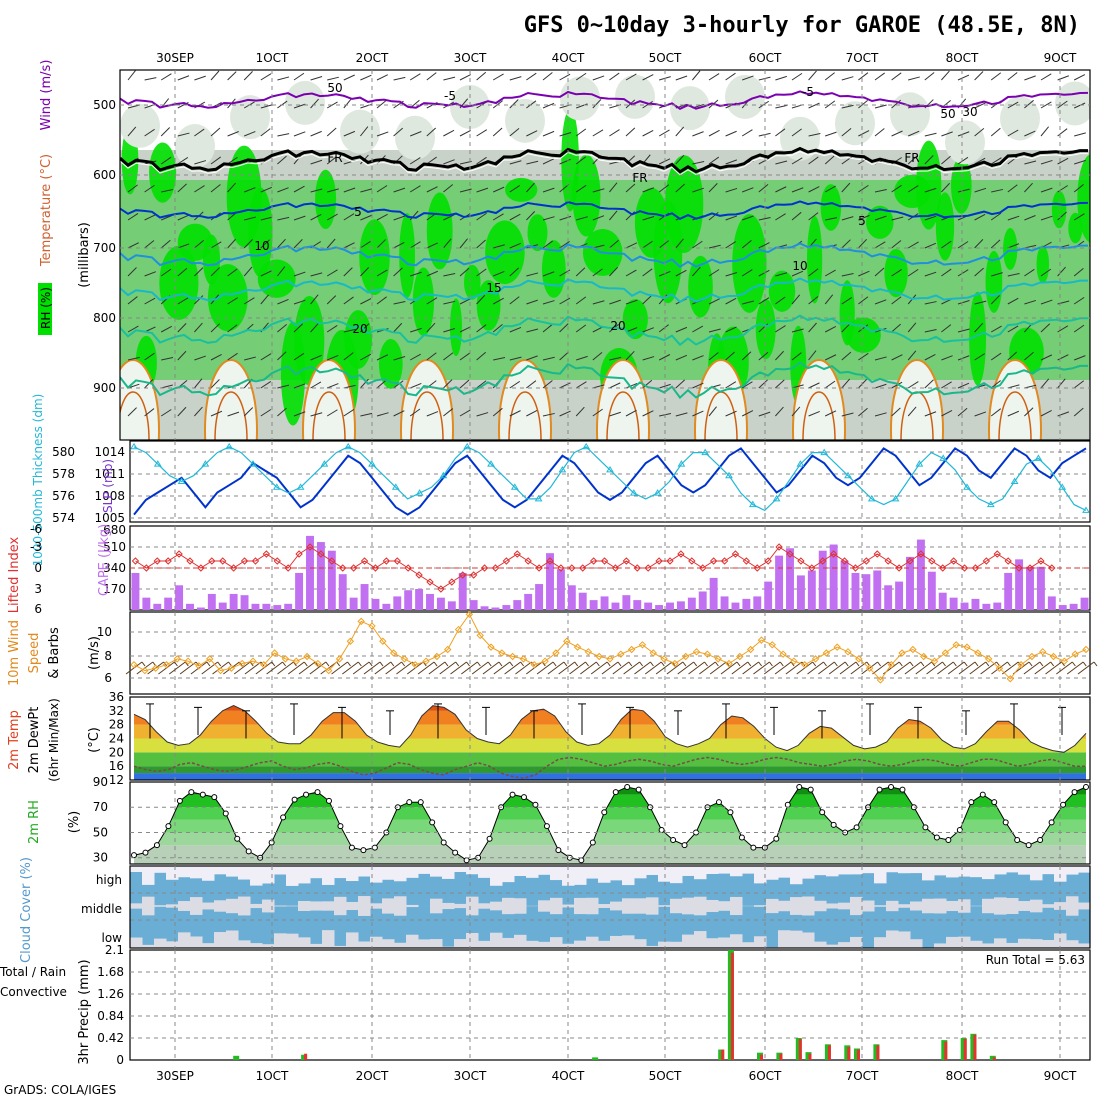 This screenshot has width=1100, height=1100. I want to click on warm-surface-contour, so click(329, 399).